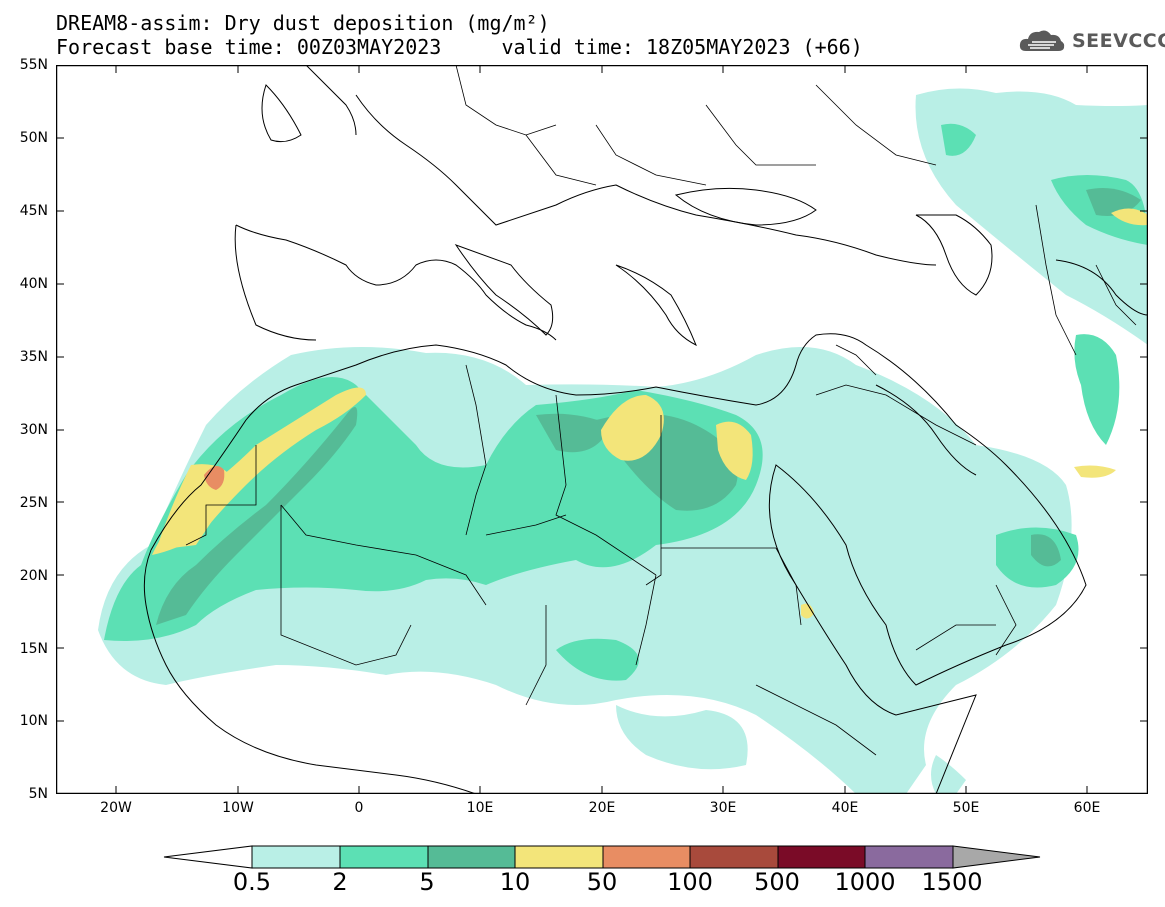 The height and width of the screenshot is (907, 1165). I want to click on colorbar-label: 100, so click(690, 882).